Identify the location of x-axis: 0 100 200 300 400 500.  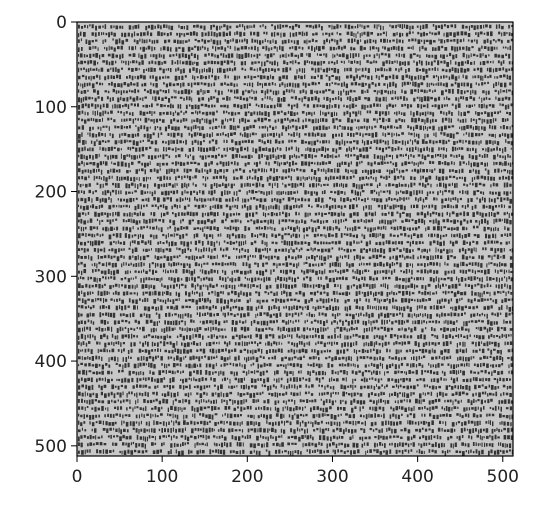
(295, 471).